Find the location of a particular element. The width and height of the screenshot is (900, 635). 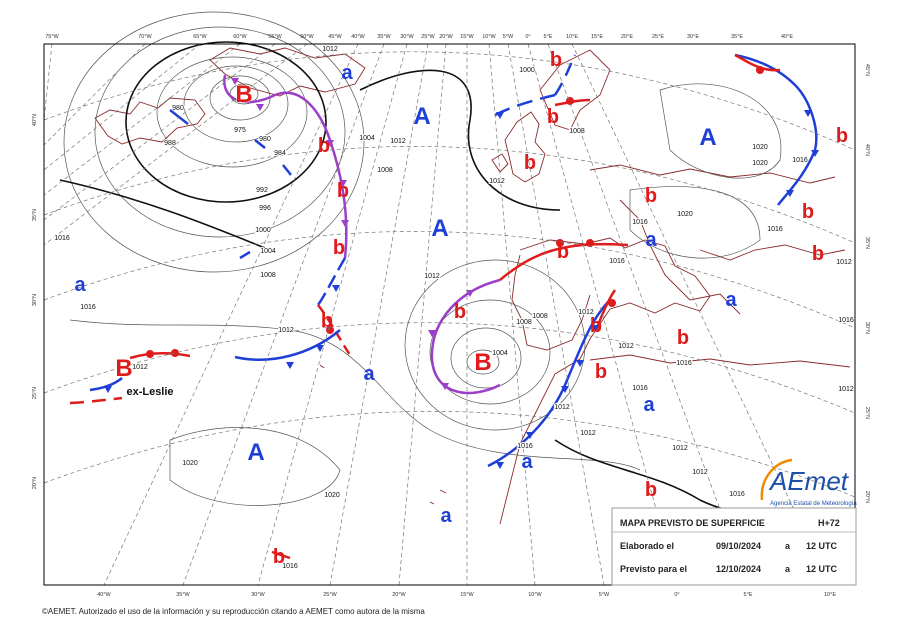

latitude-label: 45°N is located at coordinates (867, 70).